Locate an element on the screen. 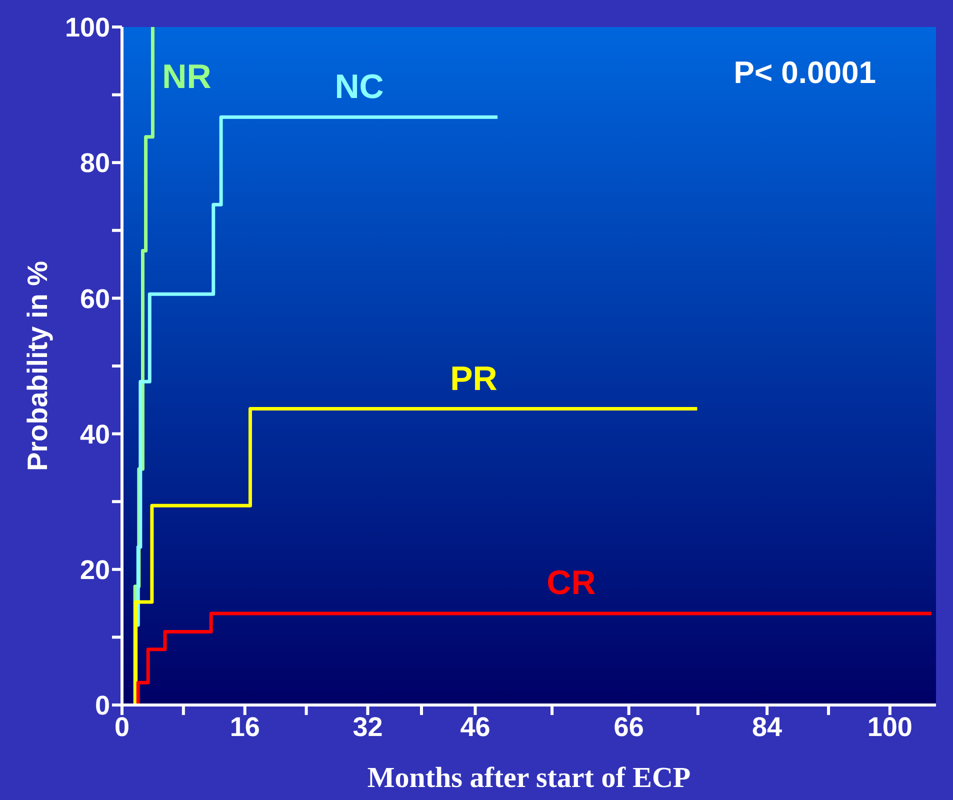 The height and width of the screenshot is (800, 953). series-label: NC is located at coordinates (359, 87).